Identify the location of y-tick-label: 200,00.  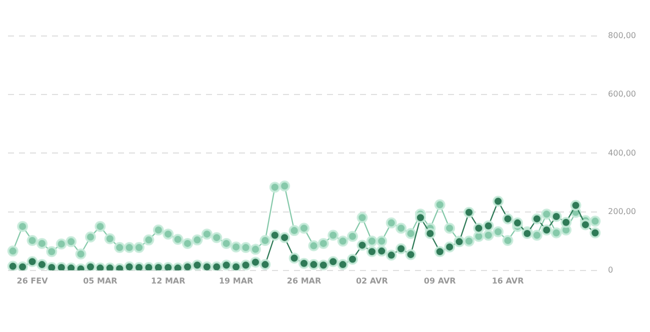
(622, 211).